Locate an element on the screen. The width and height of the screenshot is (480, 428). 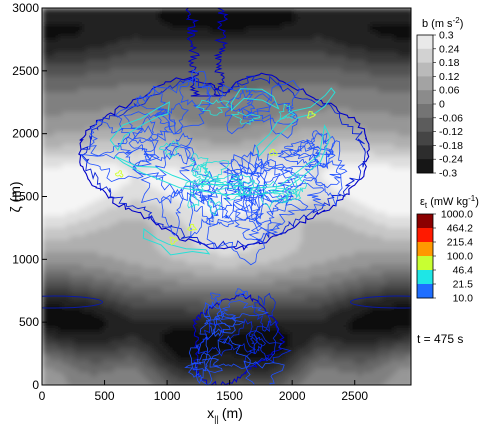
y-tick-label: 0 is located at coordinates (35, 385).